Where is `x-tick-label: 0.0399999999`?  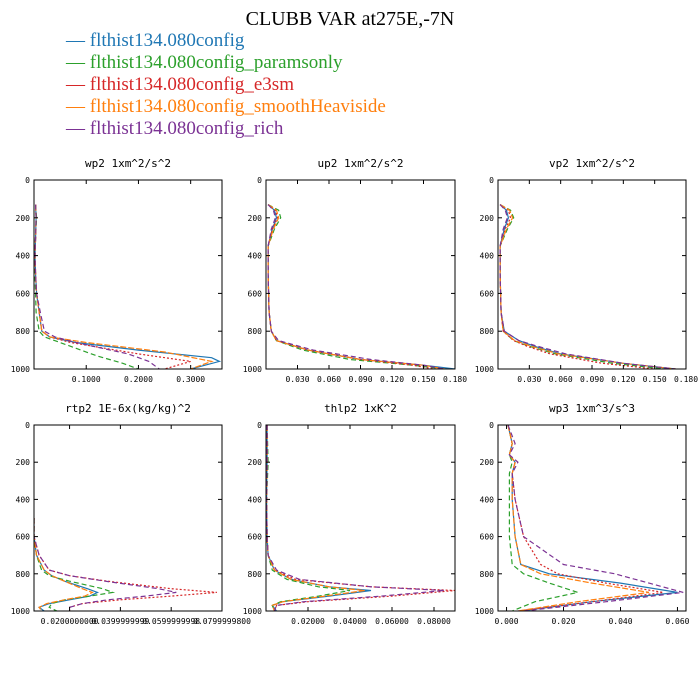 x-tick-label: 0.0399999999 is located at coordinates (120, 621).